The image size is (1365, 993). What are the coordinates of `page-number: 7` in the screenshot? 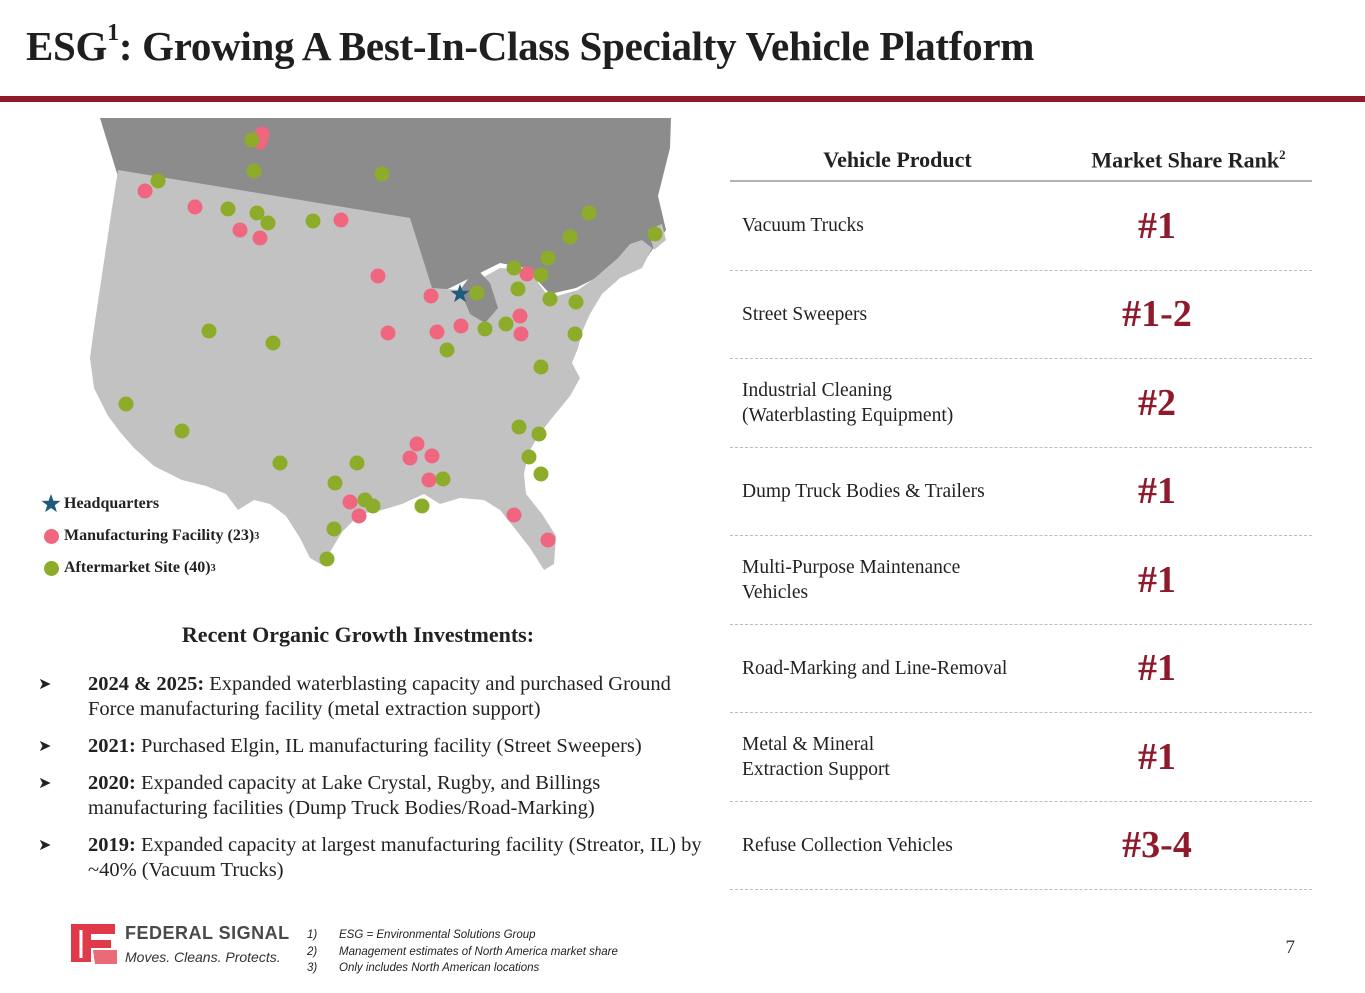 It's located at (1290, 947).